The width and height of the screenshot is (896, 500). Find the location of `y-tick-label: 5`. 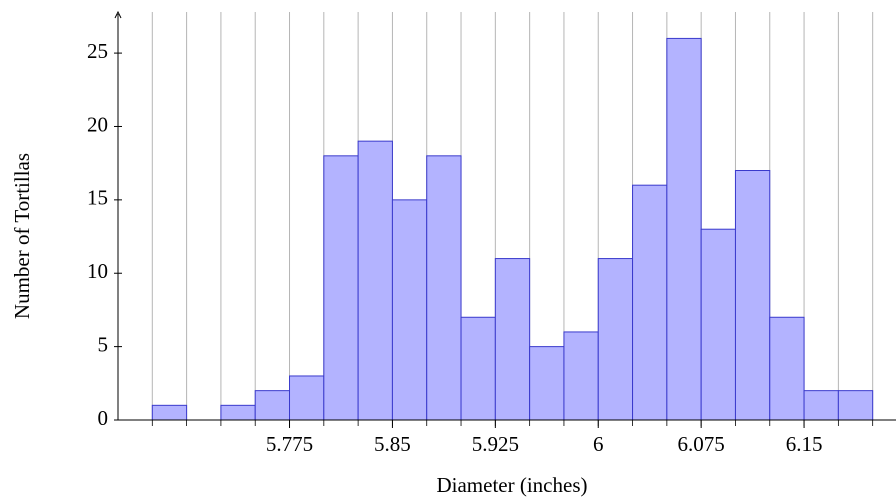

y-tick-label: 5 is located at coordinates (103, 344).